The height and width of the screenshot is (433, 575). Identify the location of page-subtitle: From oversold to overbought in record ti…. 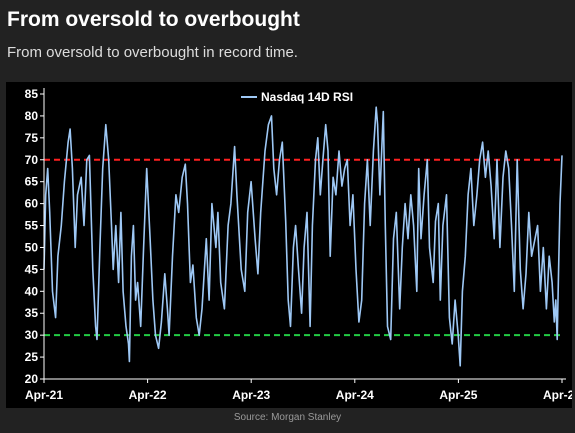
(152, 52).